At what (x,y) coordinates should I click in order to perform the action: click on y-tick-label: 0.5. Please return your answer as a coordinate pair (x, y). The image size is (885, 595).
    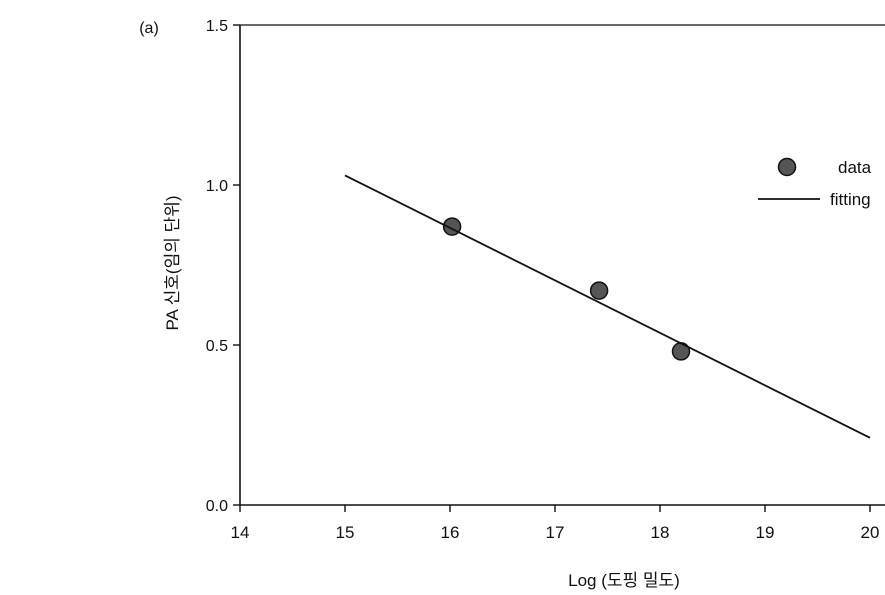
    Looking at the image, I should click on (217, 346).